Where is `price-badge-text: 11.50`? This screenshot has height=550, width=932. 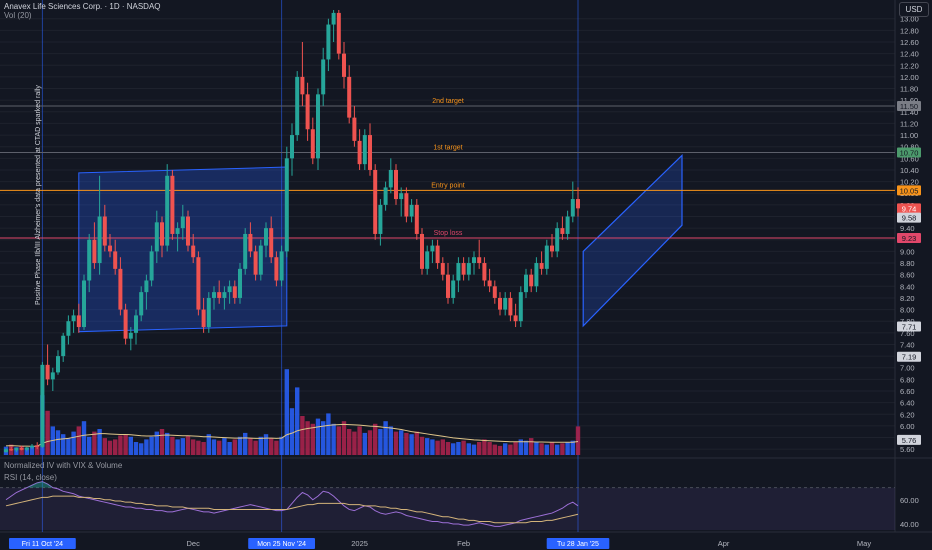
price-badge-text: 11.50 is located at coordinates (909, 106).